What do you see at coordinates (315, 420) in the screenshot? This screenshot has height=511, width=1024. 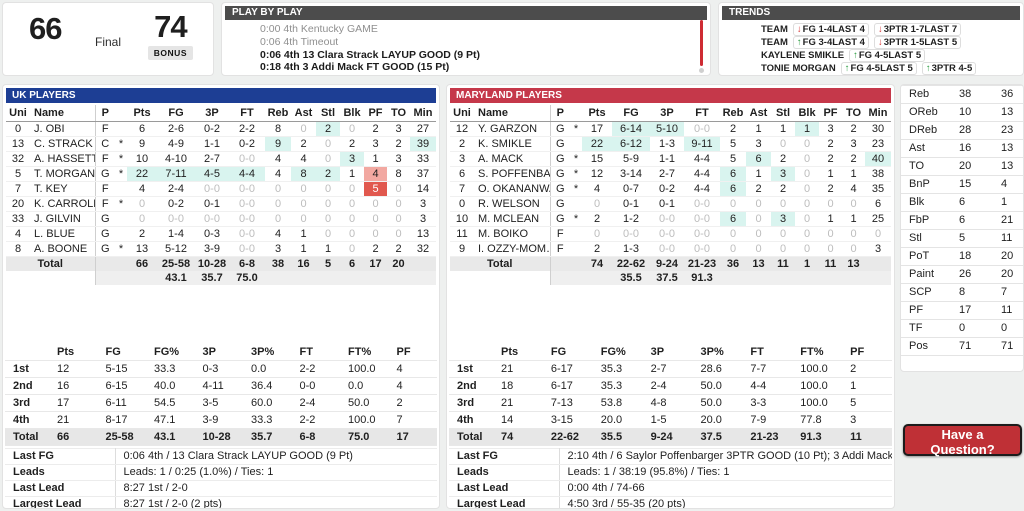 I see `quarter-cell: 2-2` at bounding box center [315, 420].